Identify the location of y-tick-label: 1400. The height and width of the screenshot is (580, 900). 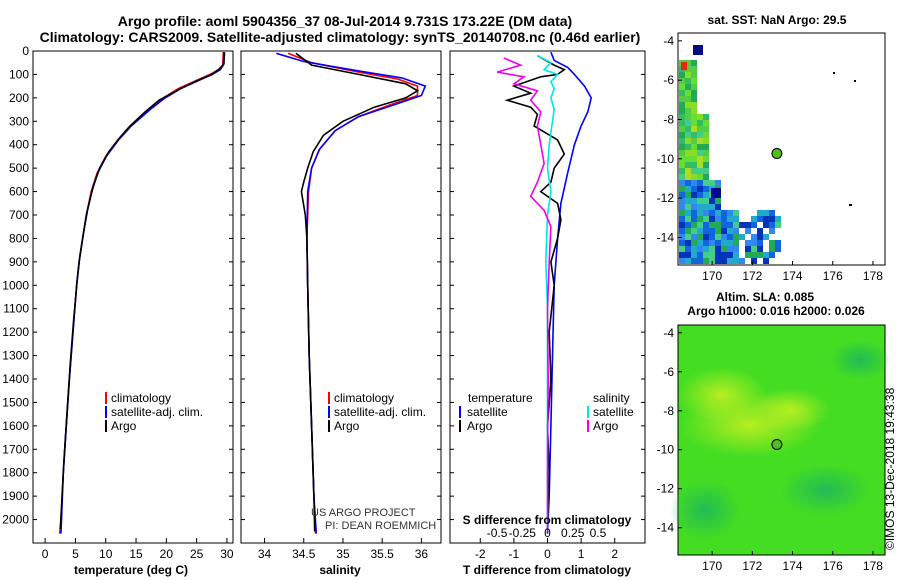
(15, 379).